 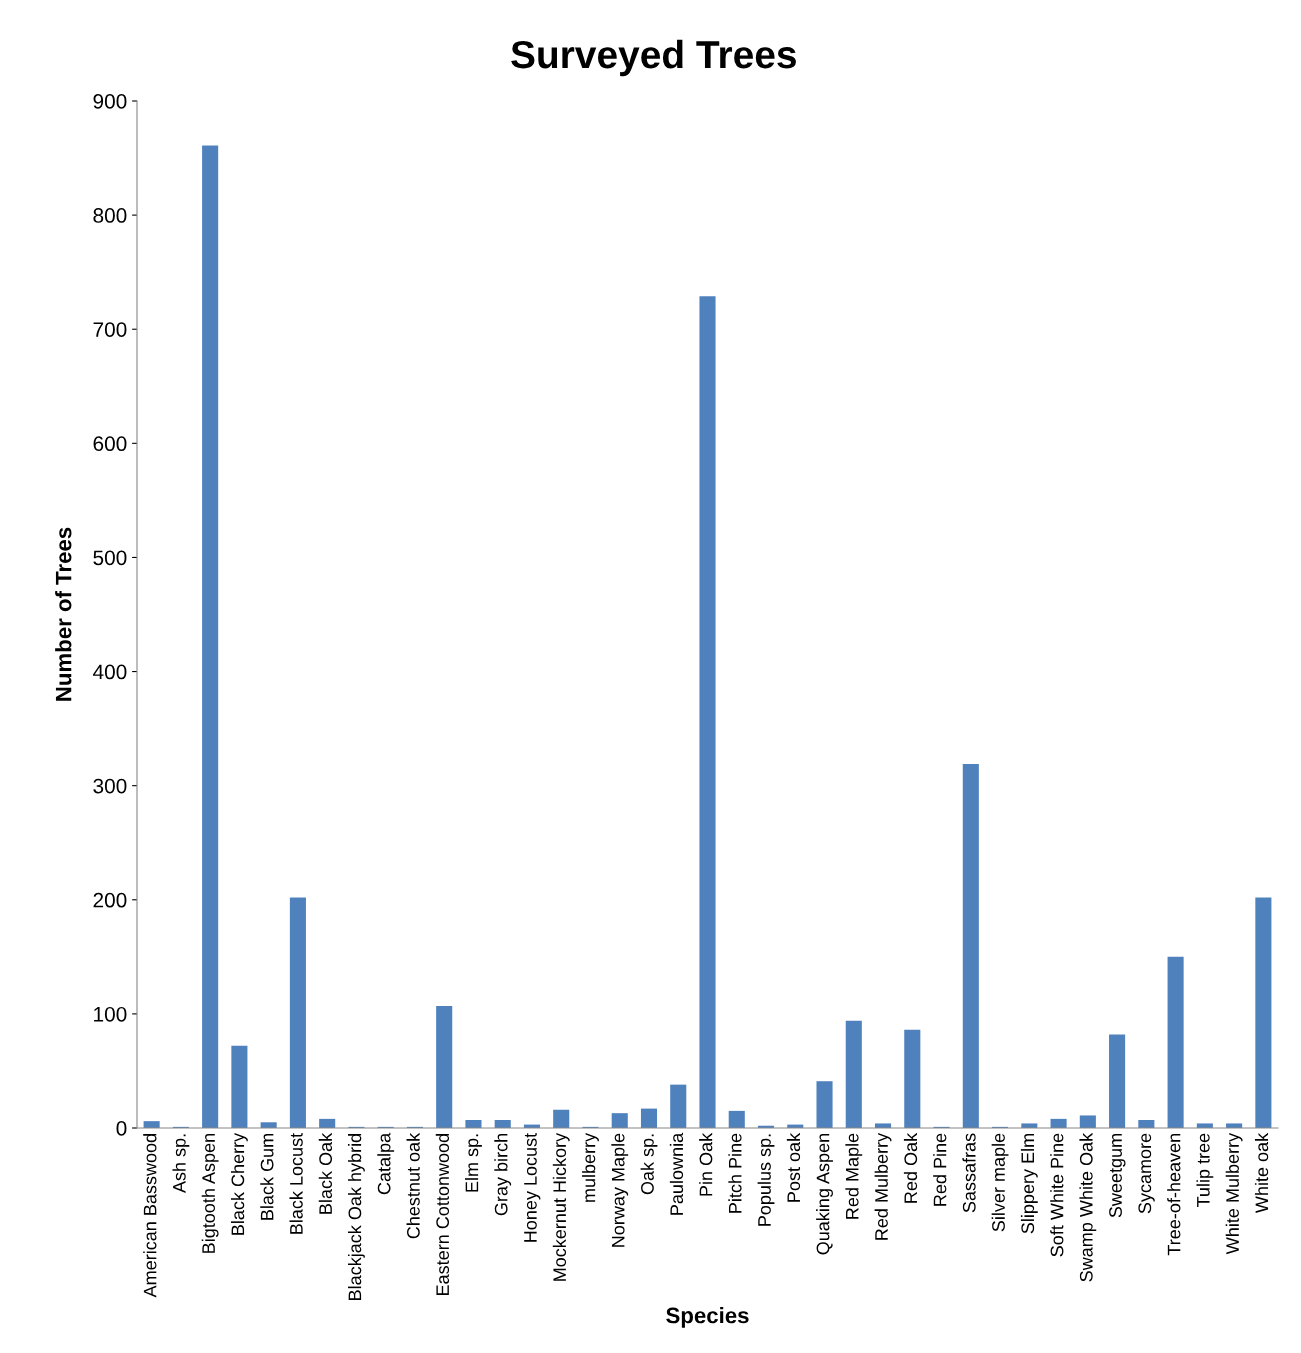 I want to click on x-tick-label: Quaking Aspen, so click(x=824, y=1194).